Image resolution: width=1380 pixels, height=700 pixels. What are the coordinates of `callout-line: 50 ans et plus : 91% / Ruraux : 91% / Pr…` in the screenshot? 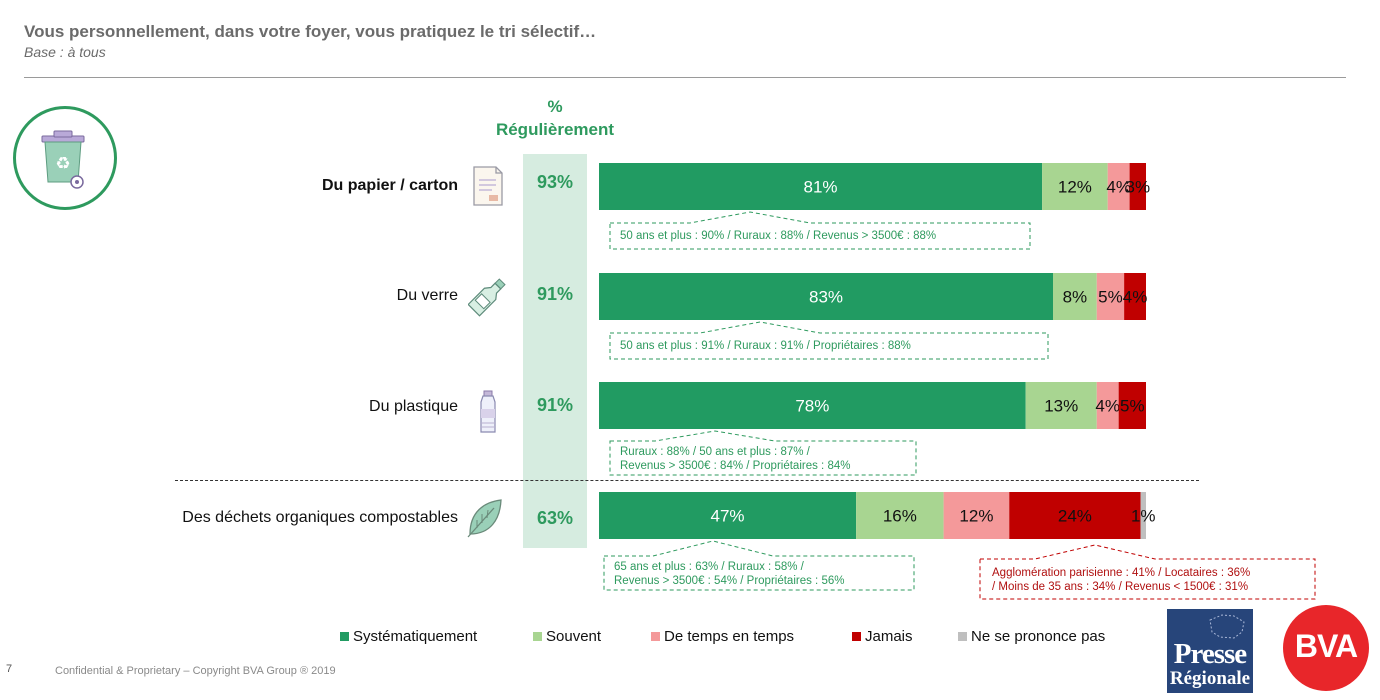 It's located at (765, 346).